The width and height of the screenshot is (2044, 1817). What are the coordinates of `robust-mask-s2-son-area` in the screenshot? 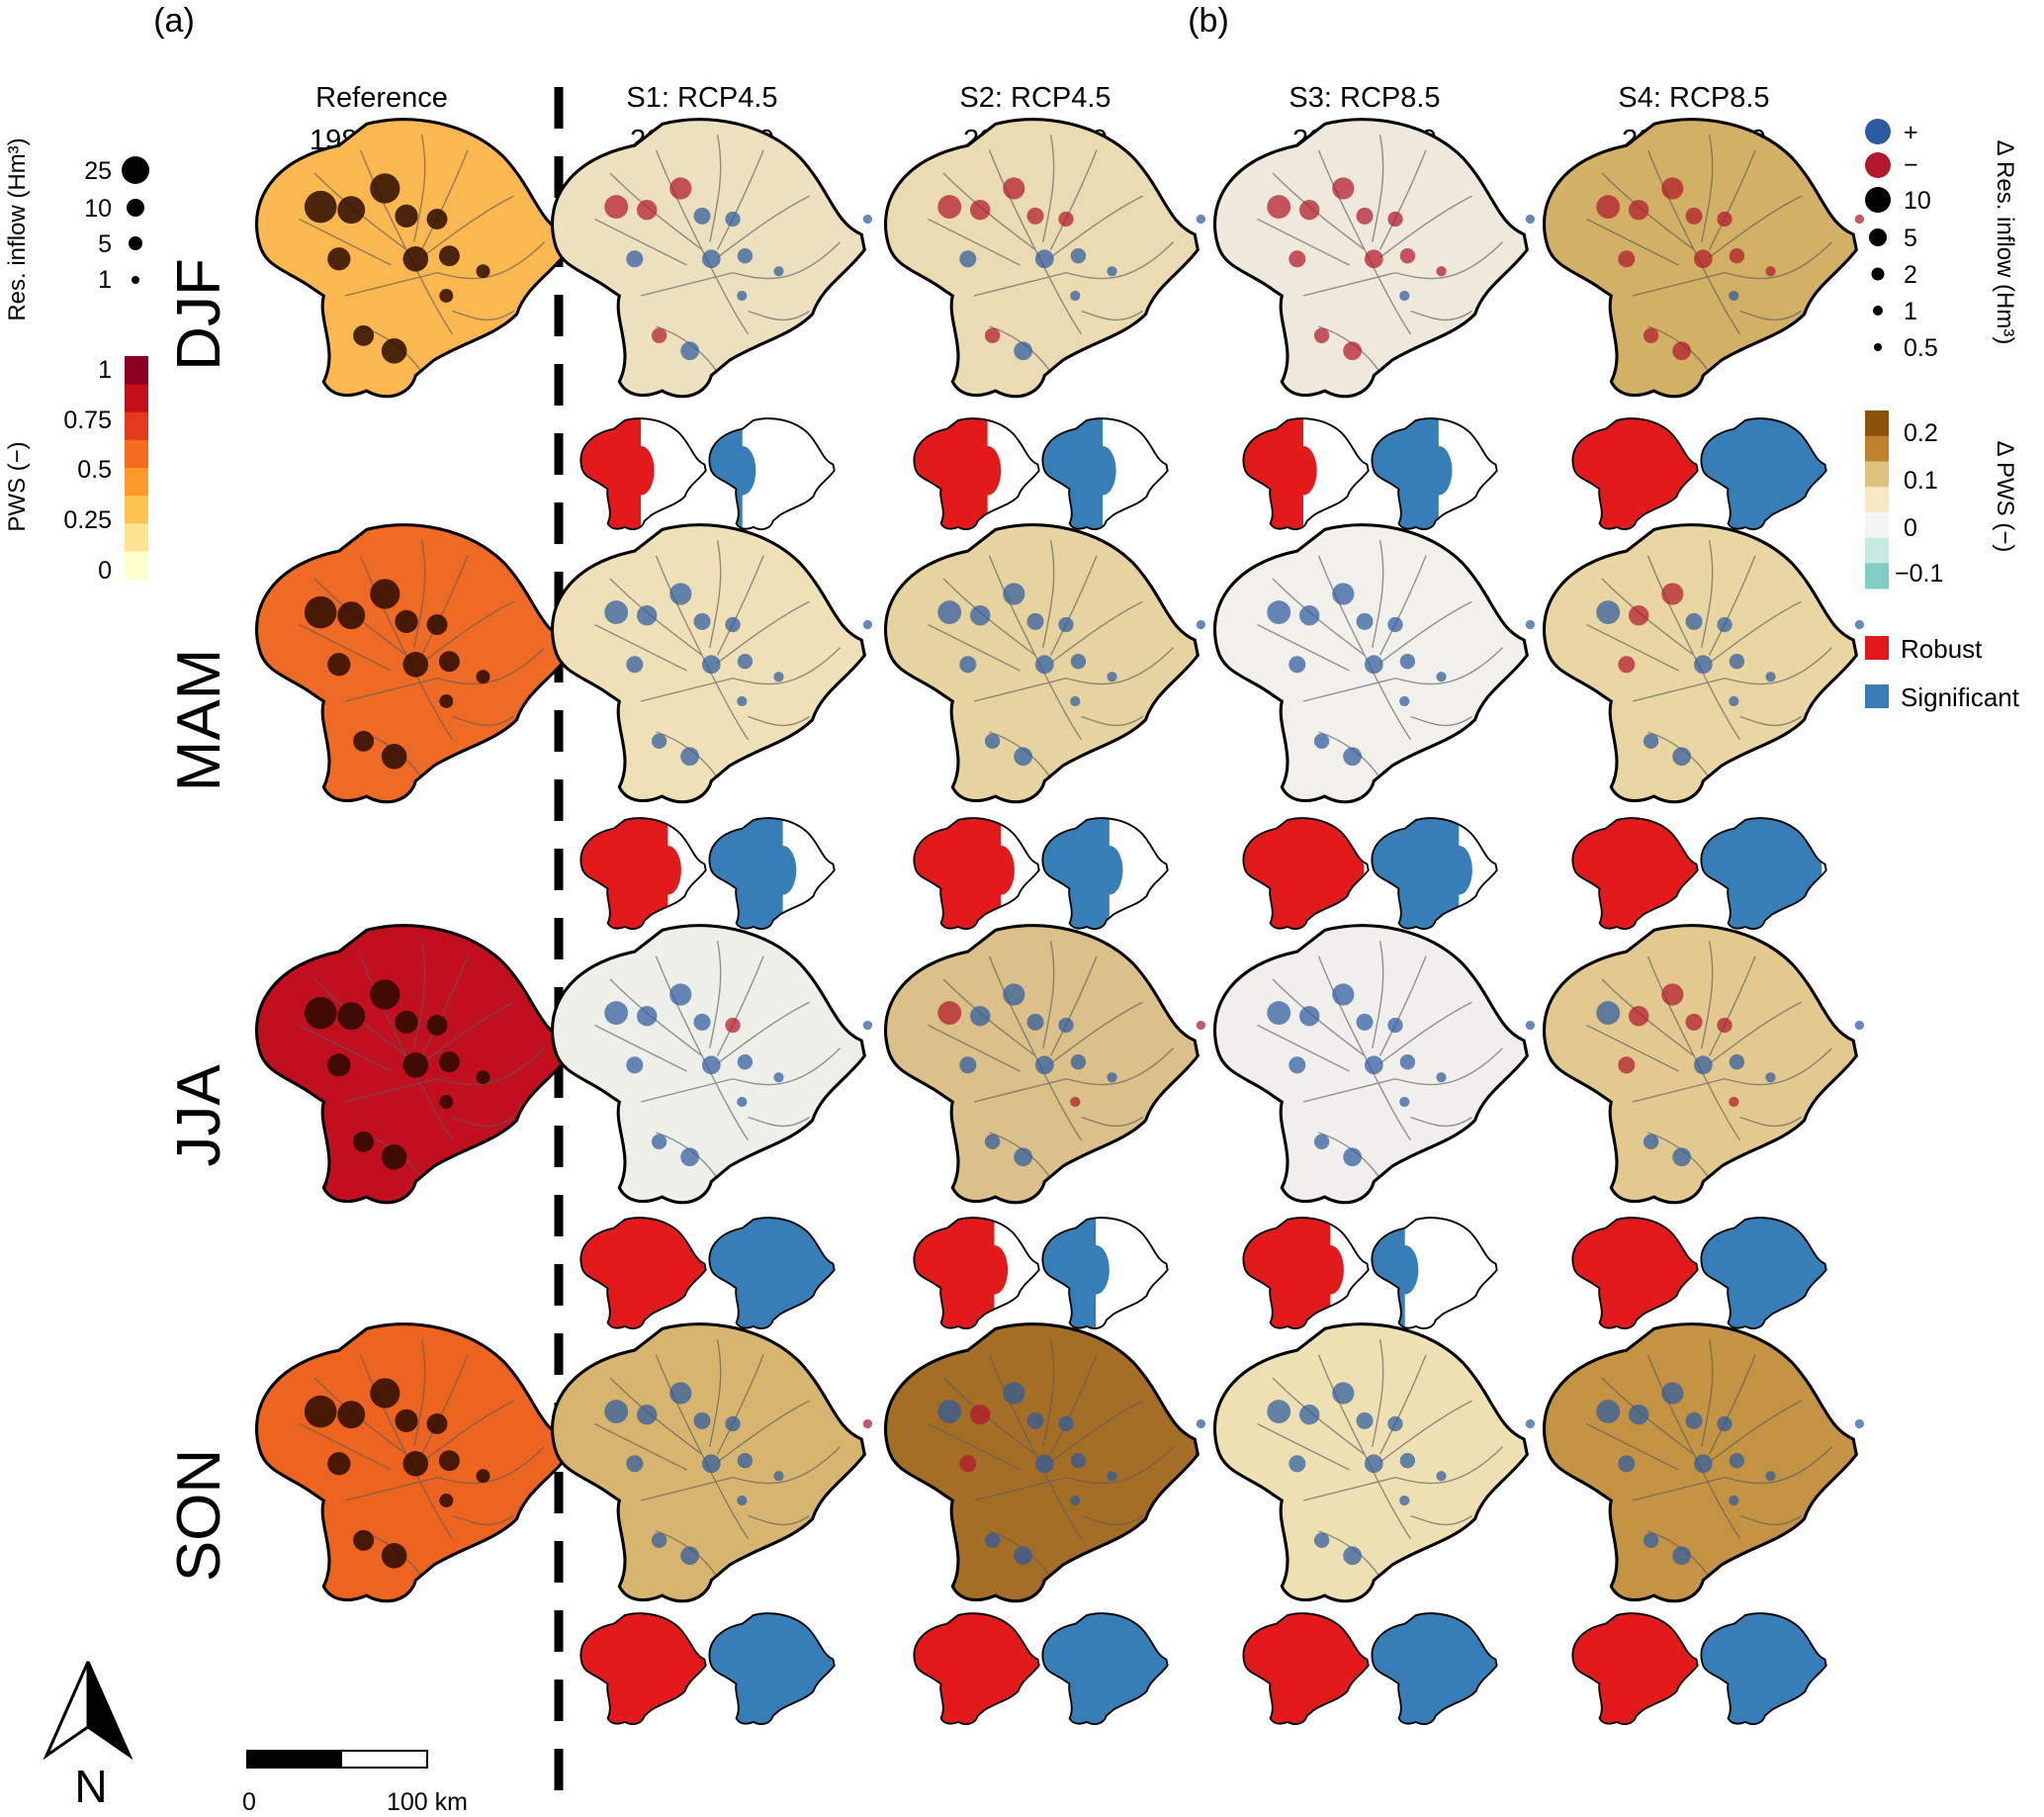 It's located at (976, 1669).